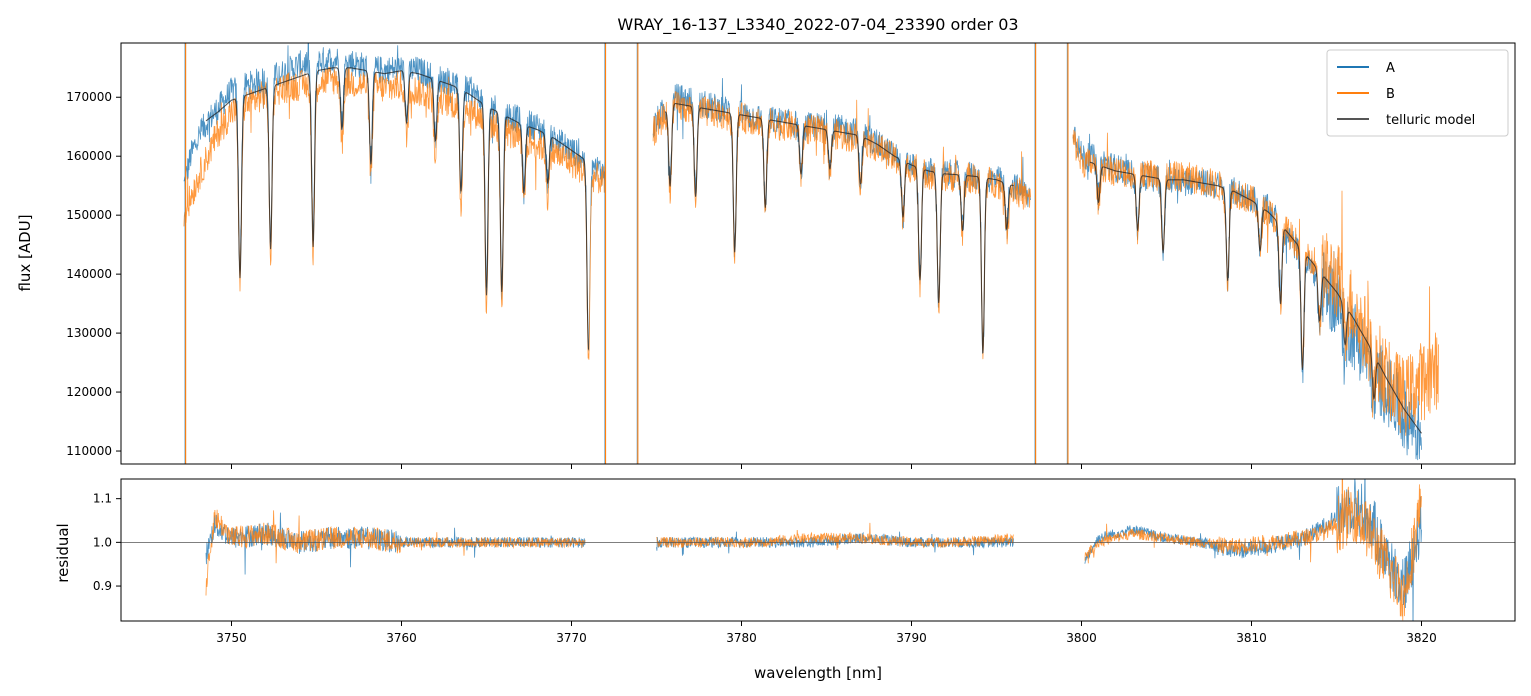 This screenshot has height=696, width=1531. Describe the element at coordinates (89, 156) in the screenshot. I see `flux-y-tick-label: 160000` at that location.